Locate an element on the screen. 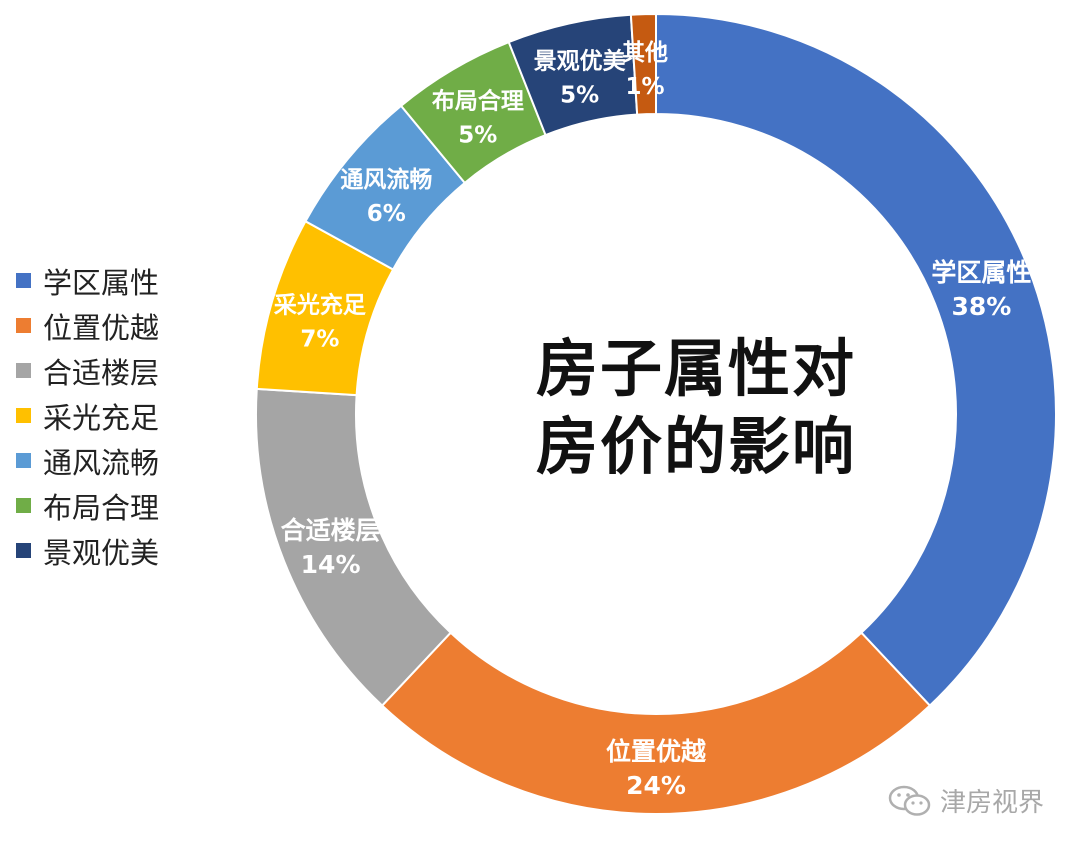 The height and width of the screenshot is (846, 1080). chart-legend: 学区属性 位置优越 合适楼层 采光充足 通风流畅 布局合理 景观优美 is located at coordinates (87, 415).